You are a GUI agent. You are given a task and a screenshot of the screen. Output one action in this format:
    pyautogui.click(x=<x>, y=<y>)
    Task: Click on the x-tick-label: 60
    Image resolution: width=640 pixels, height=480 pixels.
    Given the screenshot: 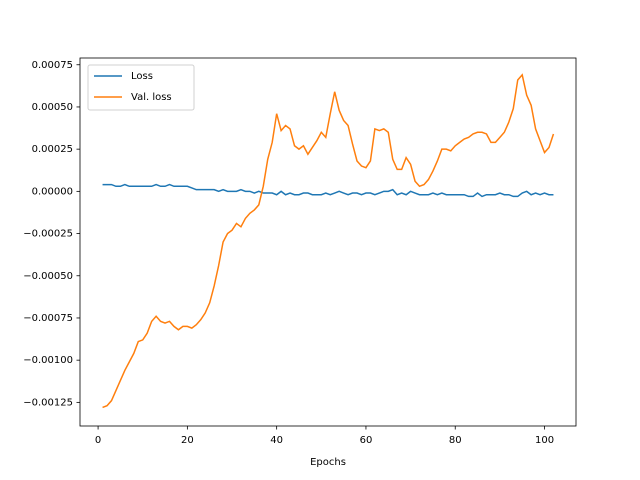 What is the action you would take?
    pyautogui.click(x=366, y=440)
    